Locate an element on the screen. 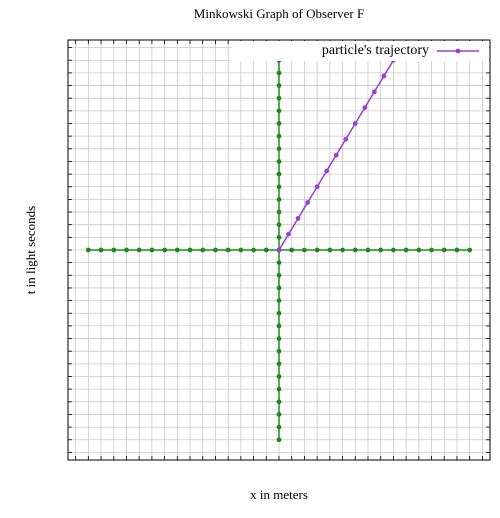 The image size is (500, 518). legend-box is located at coordinates (360, 51).